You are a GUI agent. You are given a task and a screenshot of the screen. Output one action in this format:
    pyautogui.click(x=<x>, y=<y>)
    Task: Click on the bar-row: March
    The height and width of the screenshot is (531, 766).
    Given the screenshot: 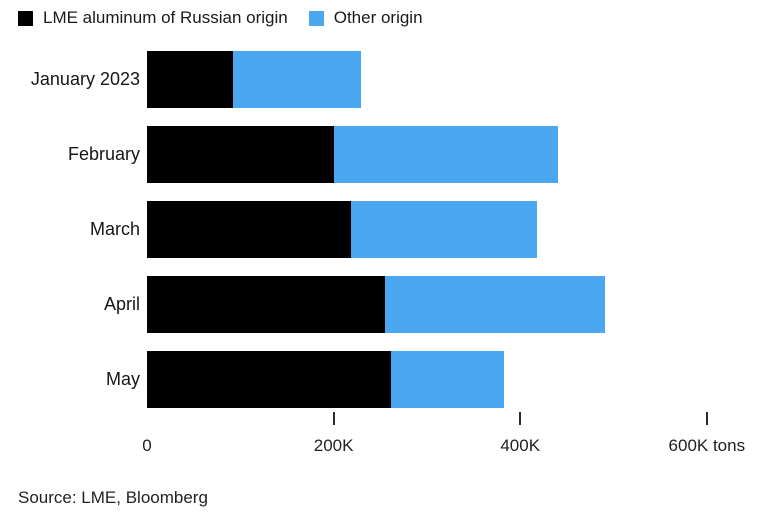 What is the action you would take?
    pyautogui.click(x=383, y=229)
    